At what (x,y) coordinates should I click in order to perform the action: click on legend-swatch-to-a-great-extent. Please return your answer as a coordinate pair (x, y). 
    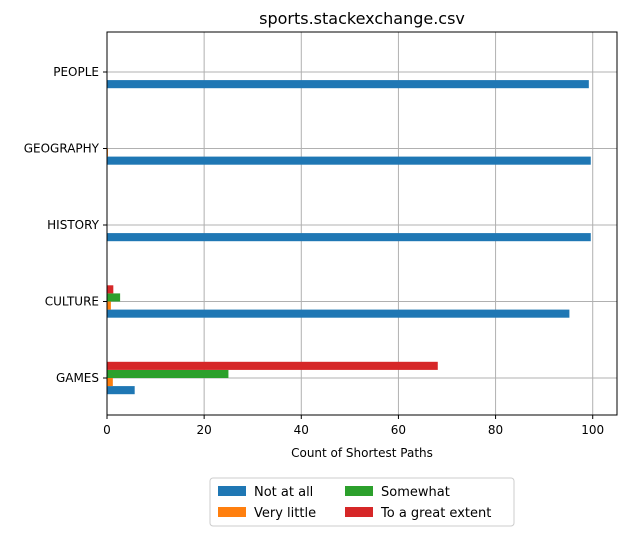
    Looking at the image, I should click on (359, 512).